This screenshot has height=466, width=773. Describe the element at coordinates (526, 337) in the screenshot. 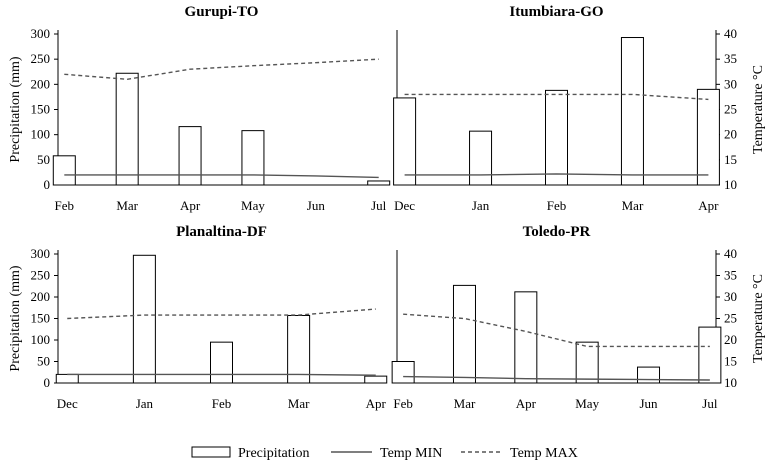

I see `bar-toledo-pr-apr` at that location.